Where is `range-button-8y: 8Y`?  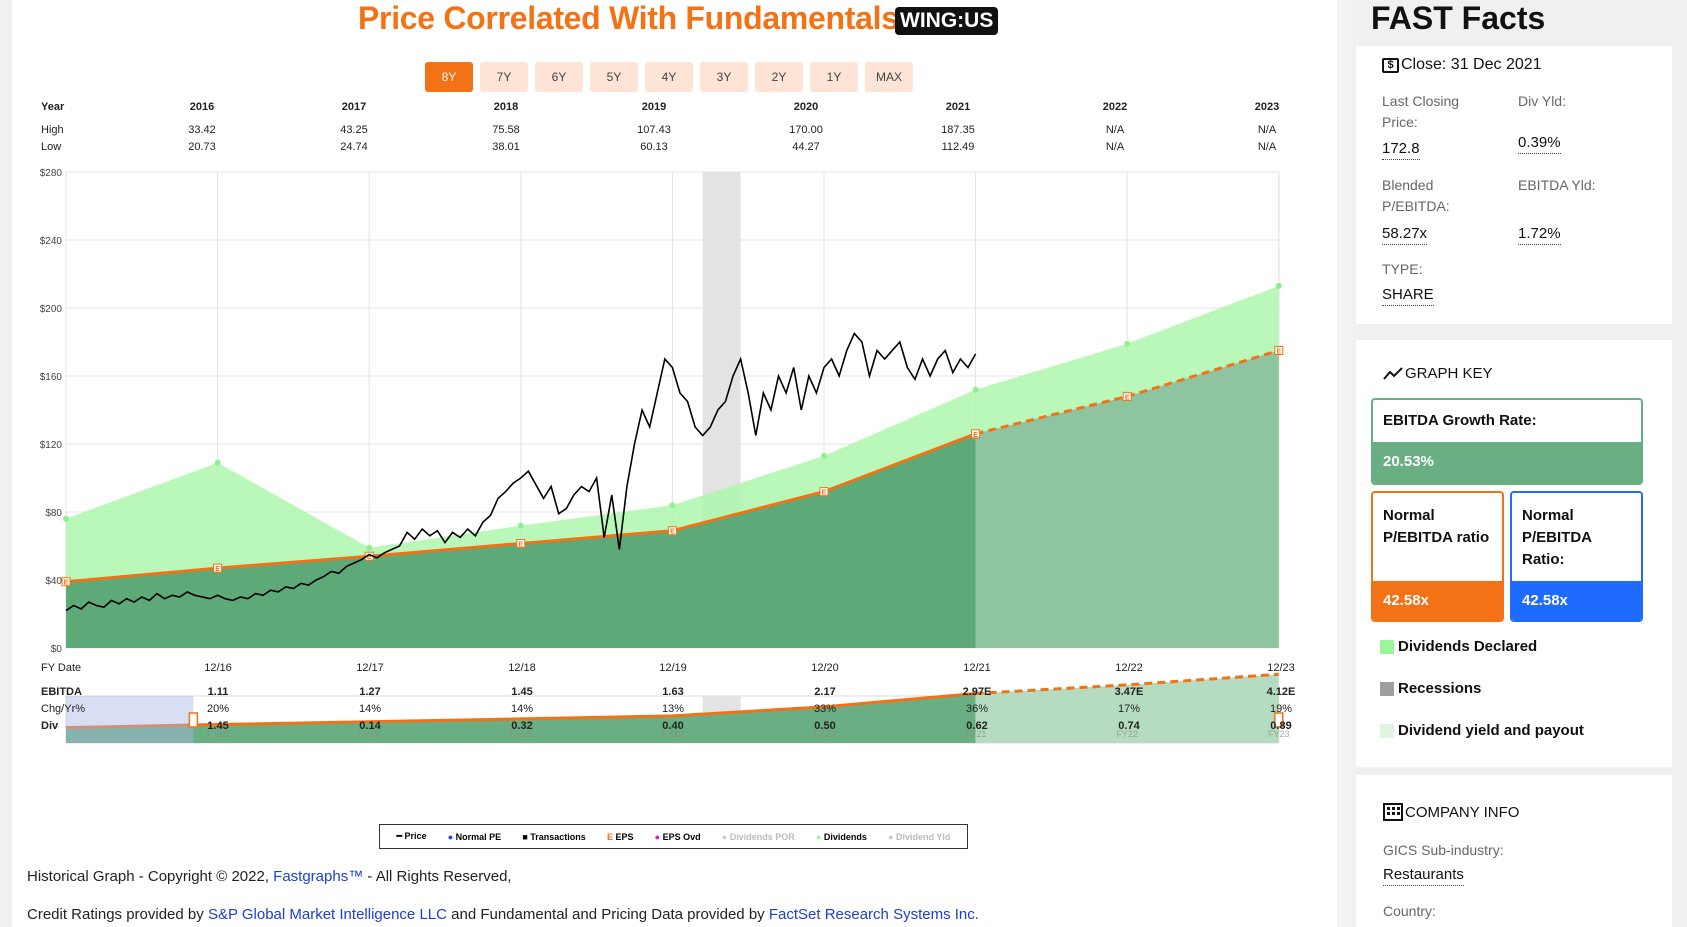 range-button-8y: 8Y is located at coordinates (449, 77).